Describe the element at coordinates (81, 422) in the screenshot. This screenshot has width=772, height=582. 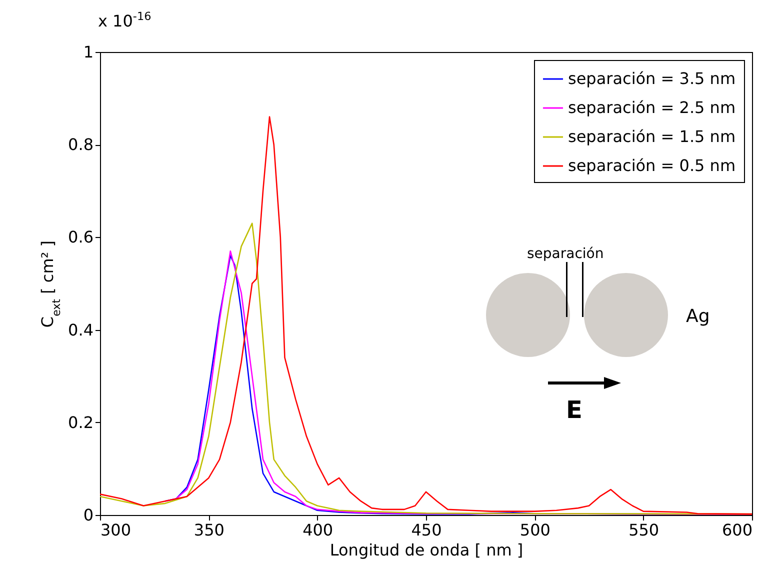
I see `y-tick-label: 0.2` at that location.